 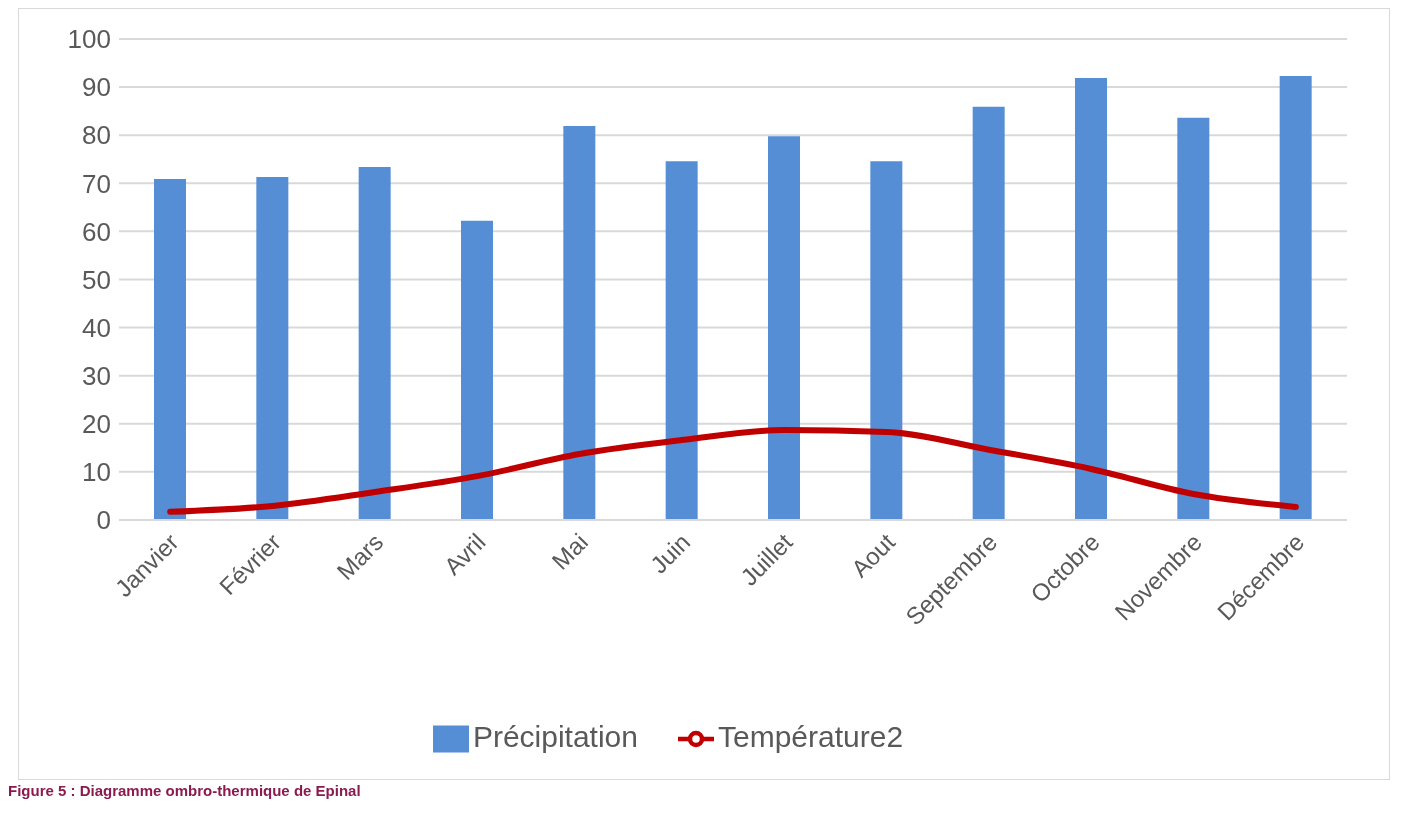 I want to click on y-tick-label: 10, so click(x=96, y=472).